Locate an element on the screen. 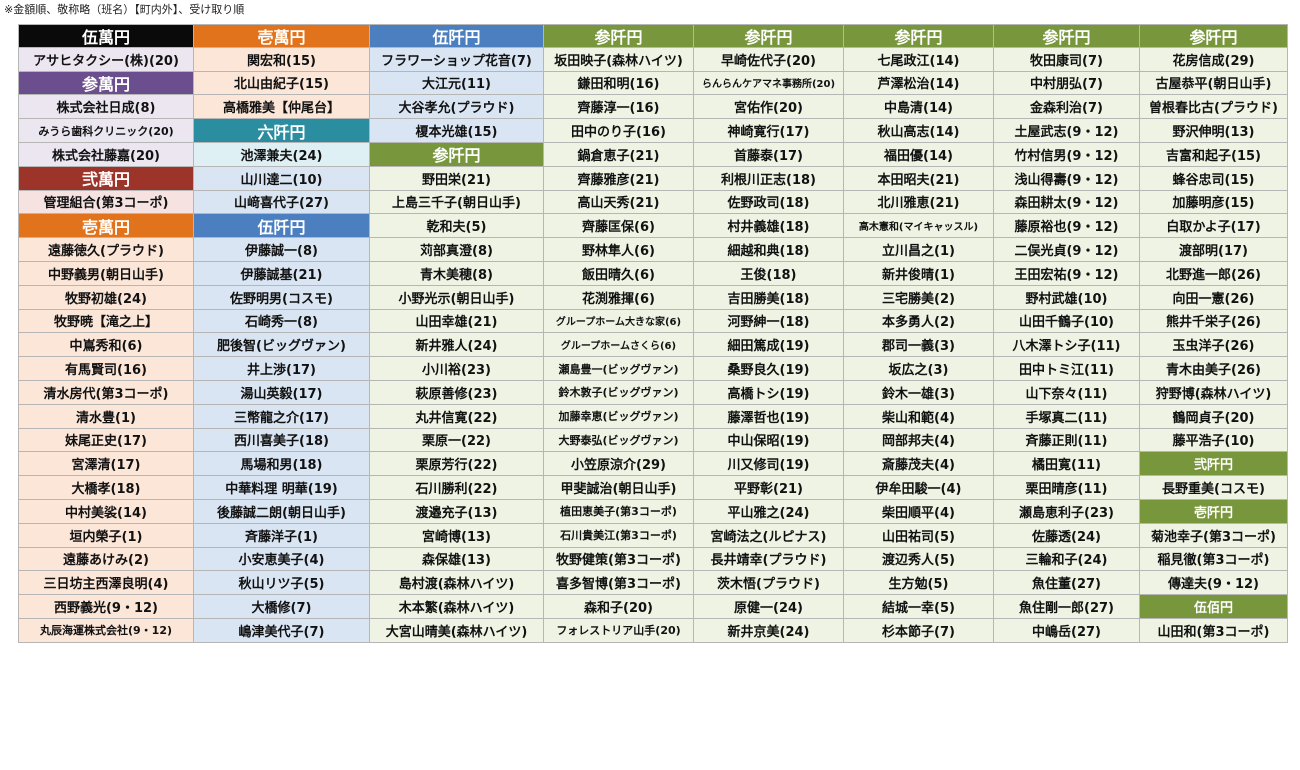  donor-cell: 加藤明彦(15) is located at coordinates (1214, 202).